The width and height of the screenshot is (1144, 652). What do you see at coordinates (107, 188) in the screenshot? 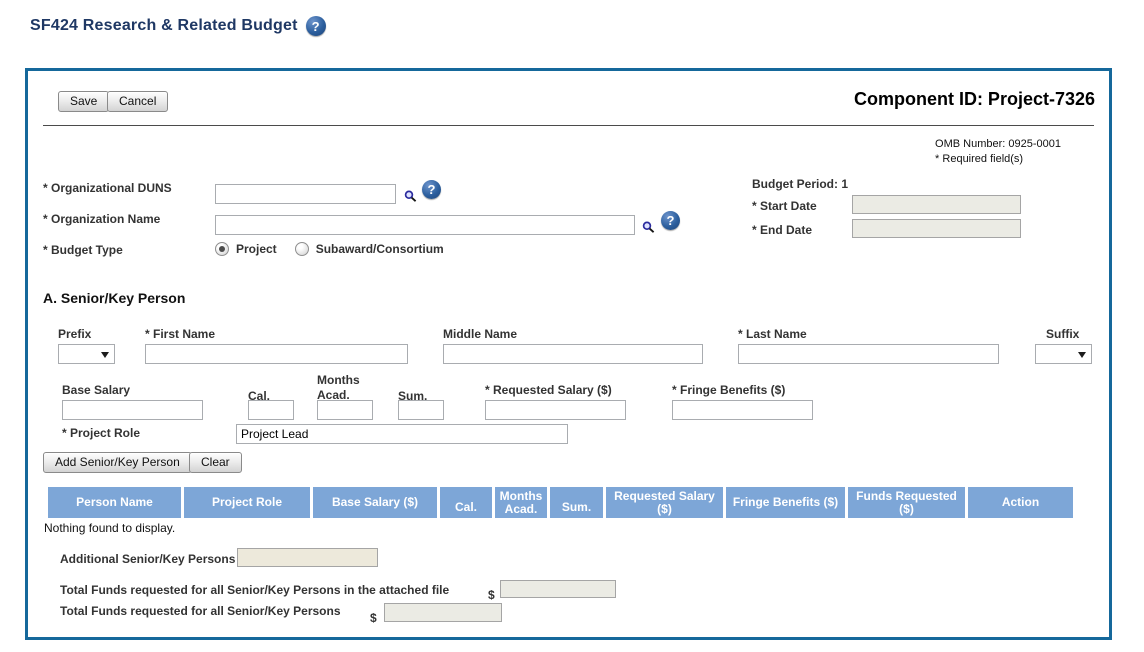
I see `duns-label: * Organizational DUNS` at bounding box center [107, 188].